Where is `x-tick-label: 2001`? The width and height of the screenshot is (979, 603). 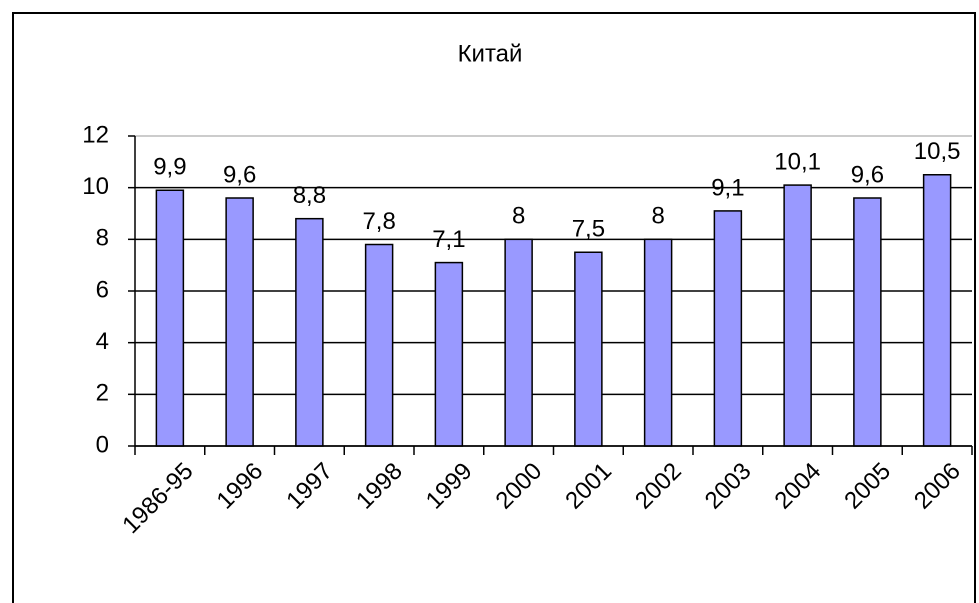 x-tick-label: 2001 is located at coordinates (588, 486).